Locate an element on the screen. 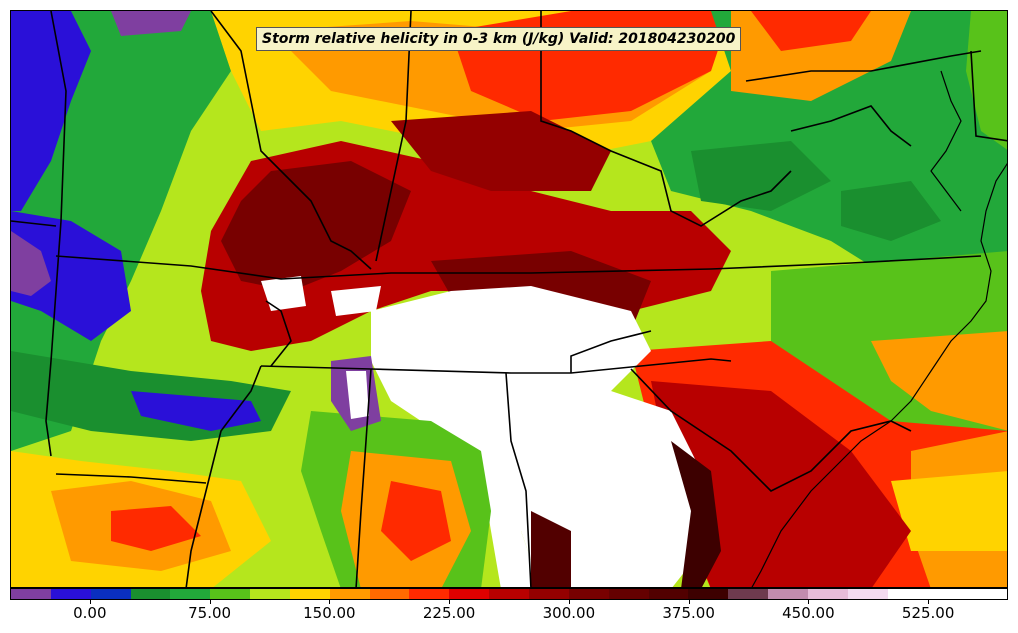  field-purple-nw is located at coordinates (151, 23).